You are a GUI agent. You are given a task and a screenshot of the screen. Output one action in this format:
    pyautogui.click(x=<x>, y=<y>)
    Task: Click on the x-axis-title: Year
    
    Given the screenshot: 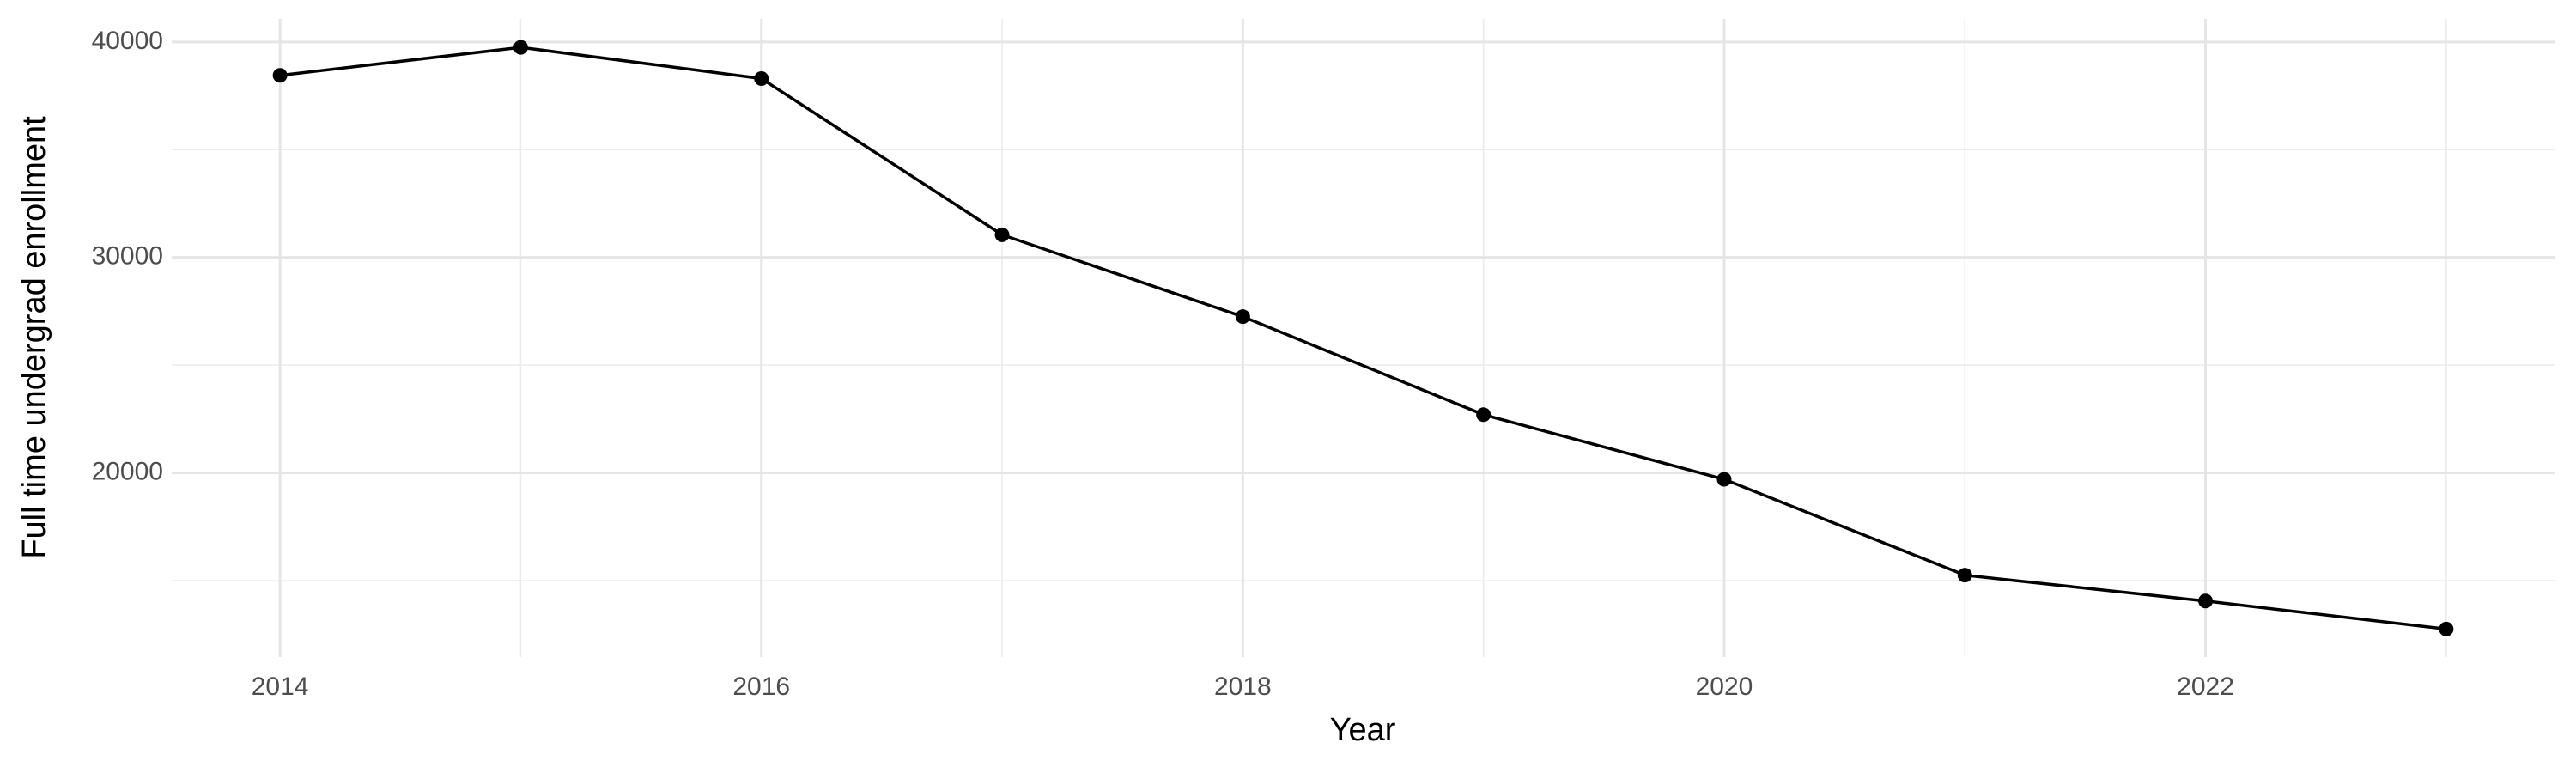 What is the action you would take?
    pyautogui.click(x=1363, y=730)
    